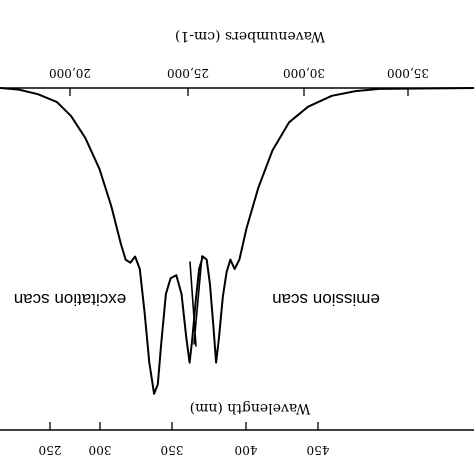 This screenshot has width=474, height=474. What do you see at coordinates (326, 299) in the screenshot?
I see `emission-scan-label: emission scan` at bounding box center [326, 299].